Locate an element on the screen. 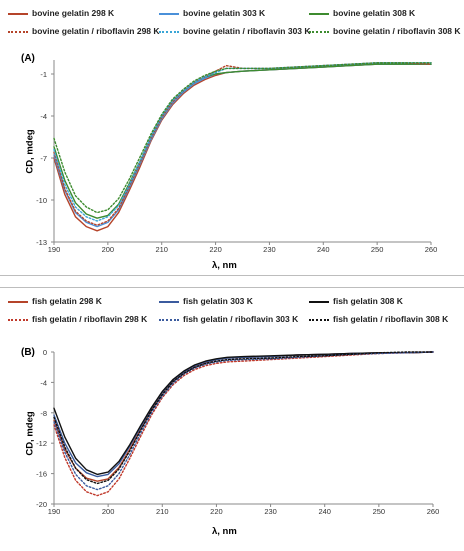 The width and height of the screenshot is (464, 551). legend-item: fish gelatin 308 K is located at coordinates (356, 301).